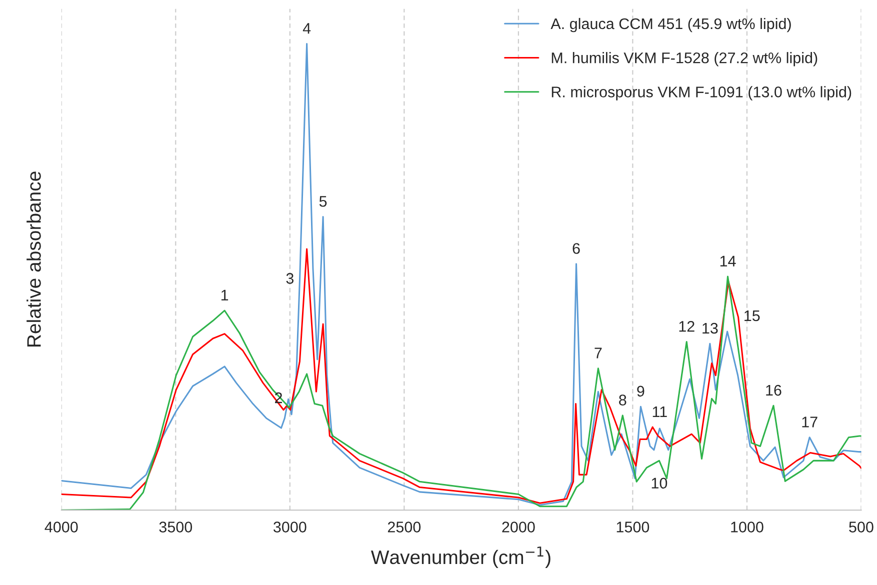 The height and width of the screenshot is (585, 877). Describe the element at coordinates (861, 527) in the screenshot. I see `x-tick-label: 500` at that location.